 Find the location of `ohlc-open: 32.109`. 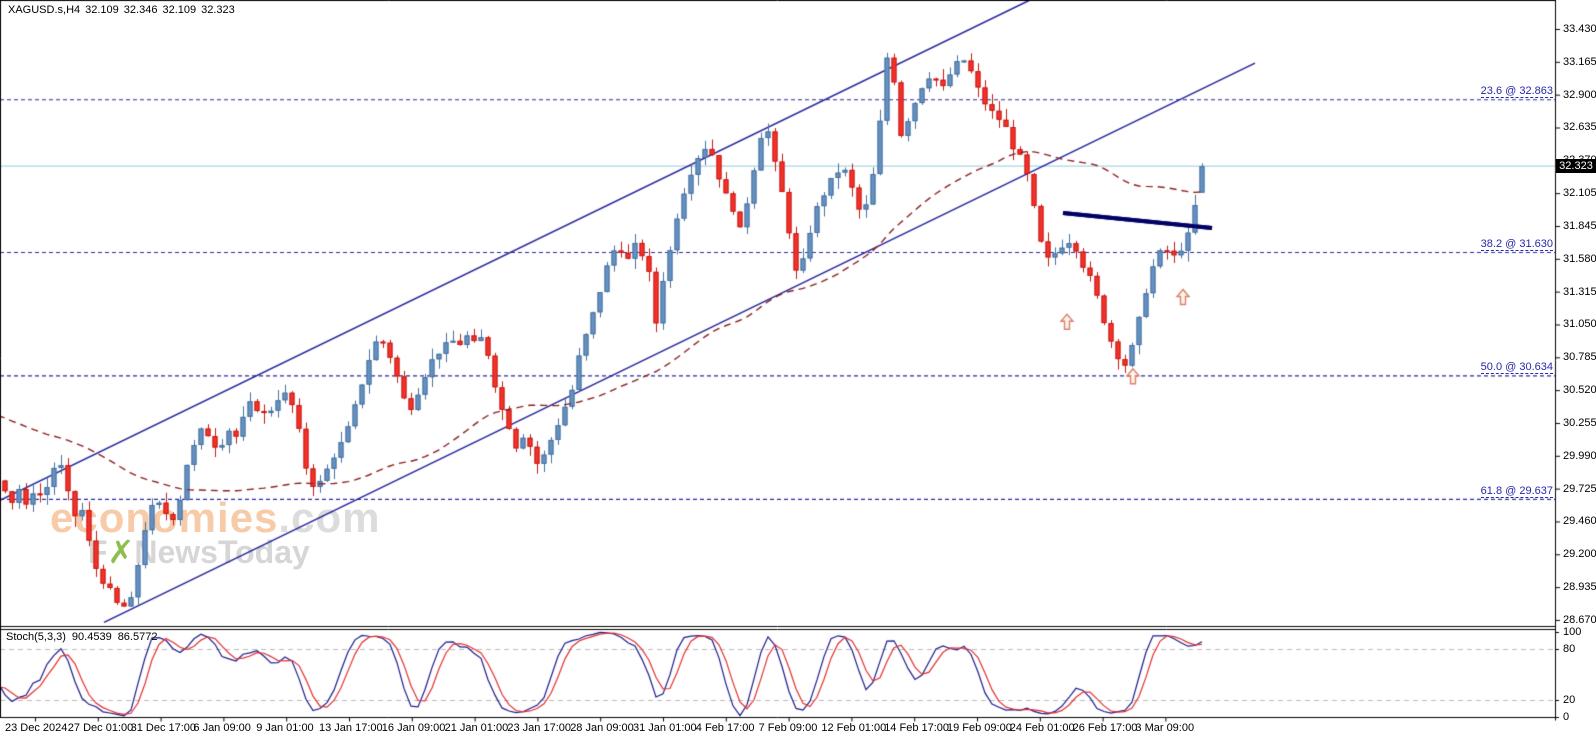

ohlc-open: 32.109 is located at coordinates (102, 10).